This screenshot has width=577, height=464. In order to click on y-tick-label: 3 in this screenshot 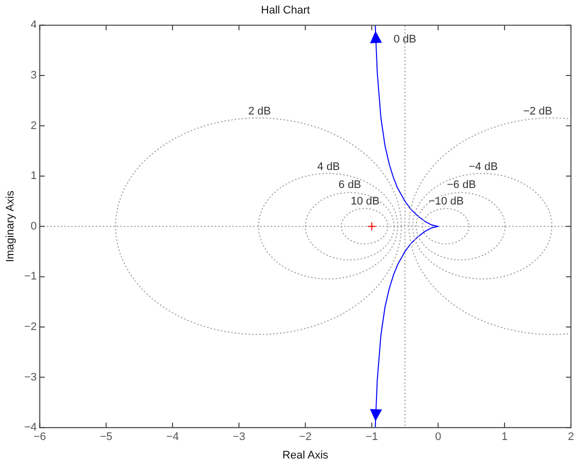, I will do `click(33, 76)`.